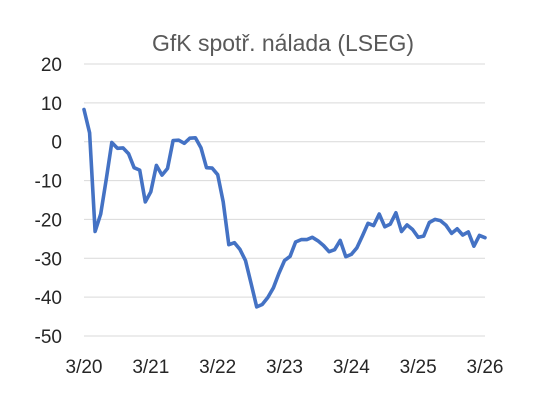  I want to click on x-axis-tick-labels: 3/20 3/21 3/22 3/23 3/24 3/25 3/26, so click(285, 367).